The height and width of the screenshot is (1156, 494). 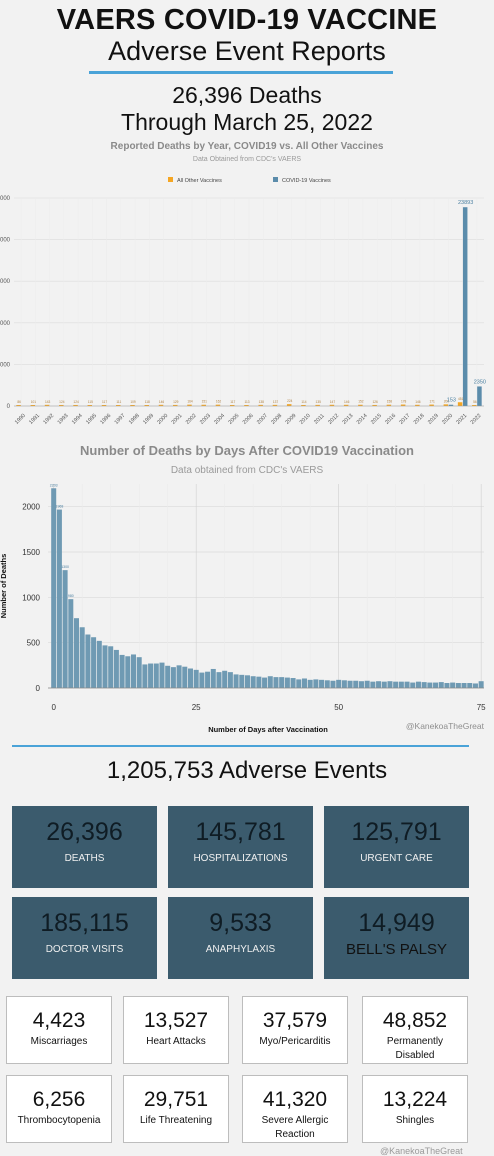 I want to click on x-tick-label: 2009, so click(x=291, y=419).